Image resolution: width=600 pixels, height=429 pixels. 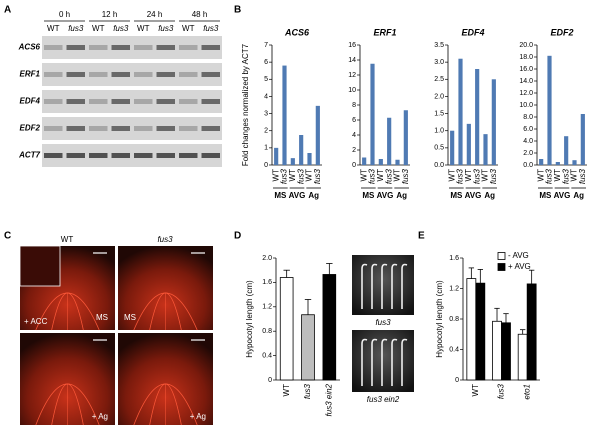 I want to click on chart-title: EDF2, so click(x=561, y=32).